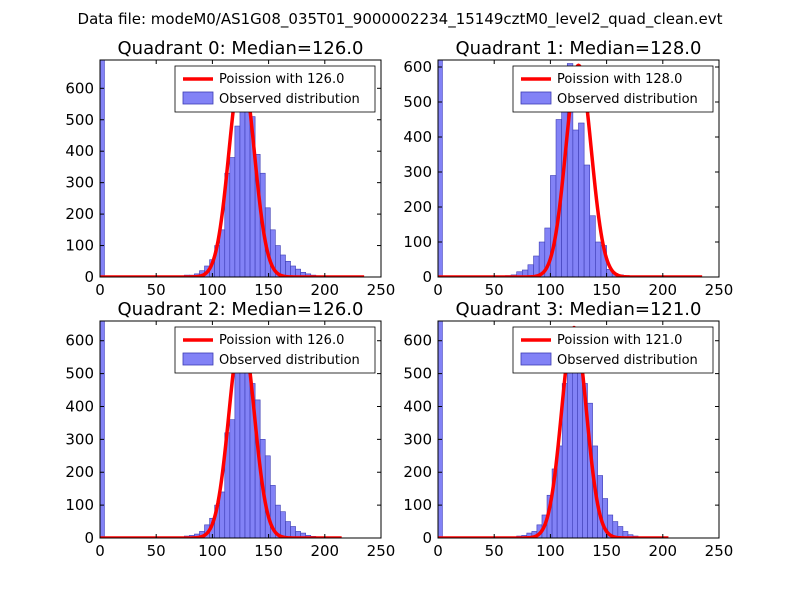  I want to click on quadrant-title: Quadrant 2: Median=126.0, so click(241, 309).